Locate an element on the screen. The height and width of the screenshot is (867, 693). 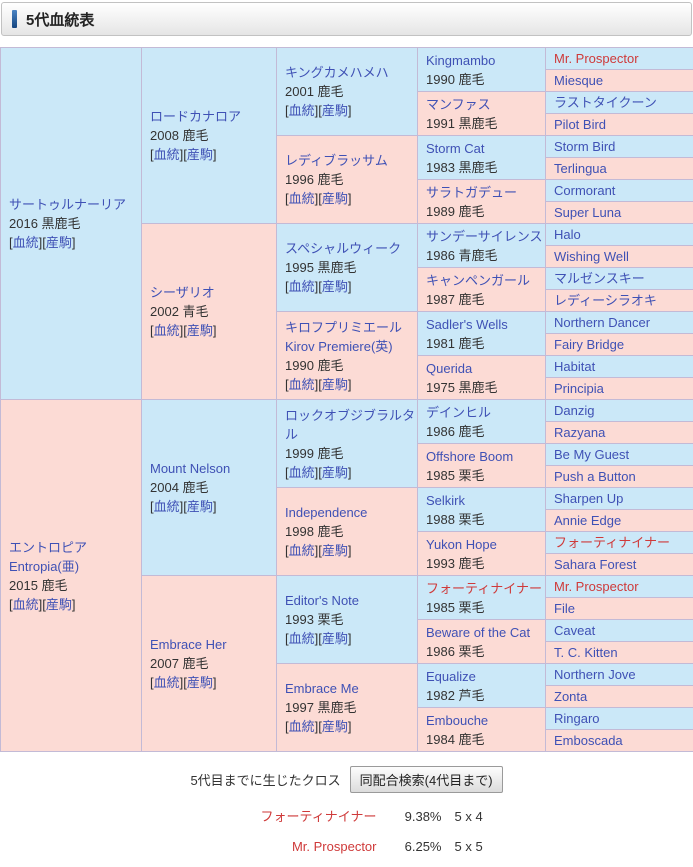
horse-name-link: サンデーサイレンス is located at coordinates (484, 236).